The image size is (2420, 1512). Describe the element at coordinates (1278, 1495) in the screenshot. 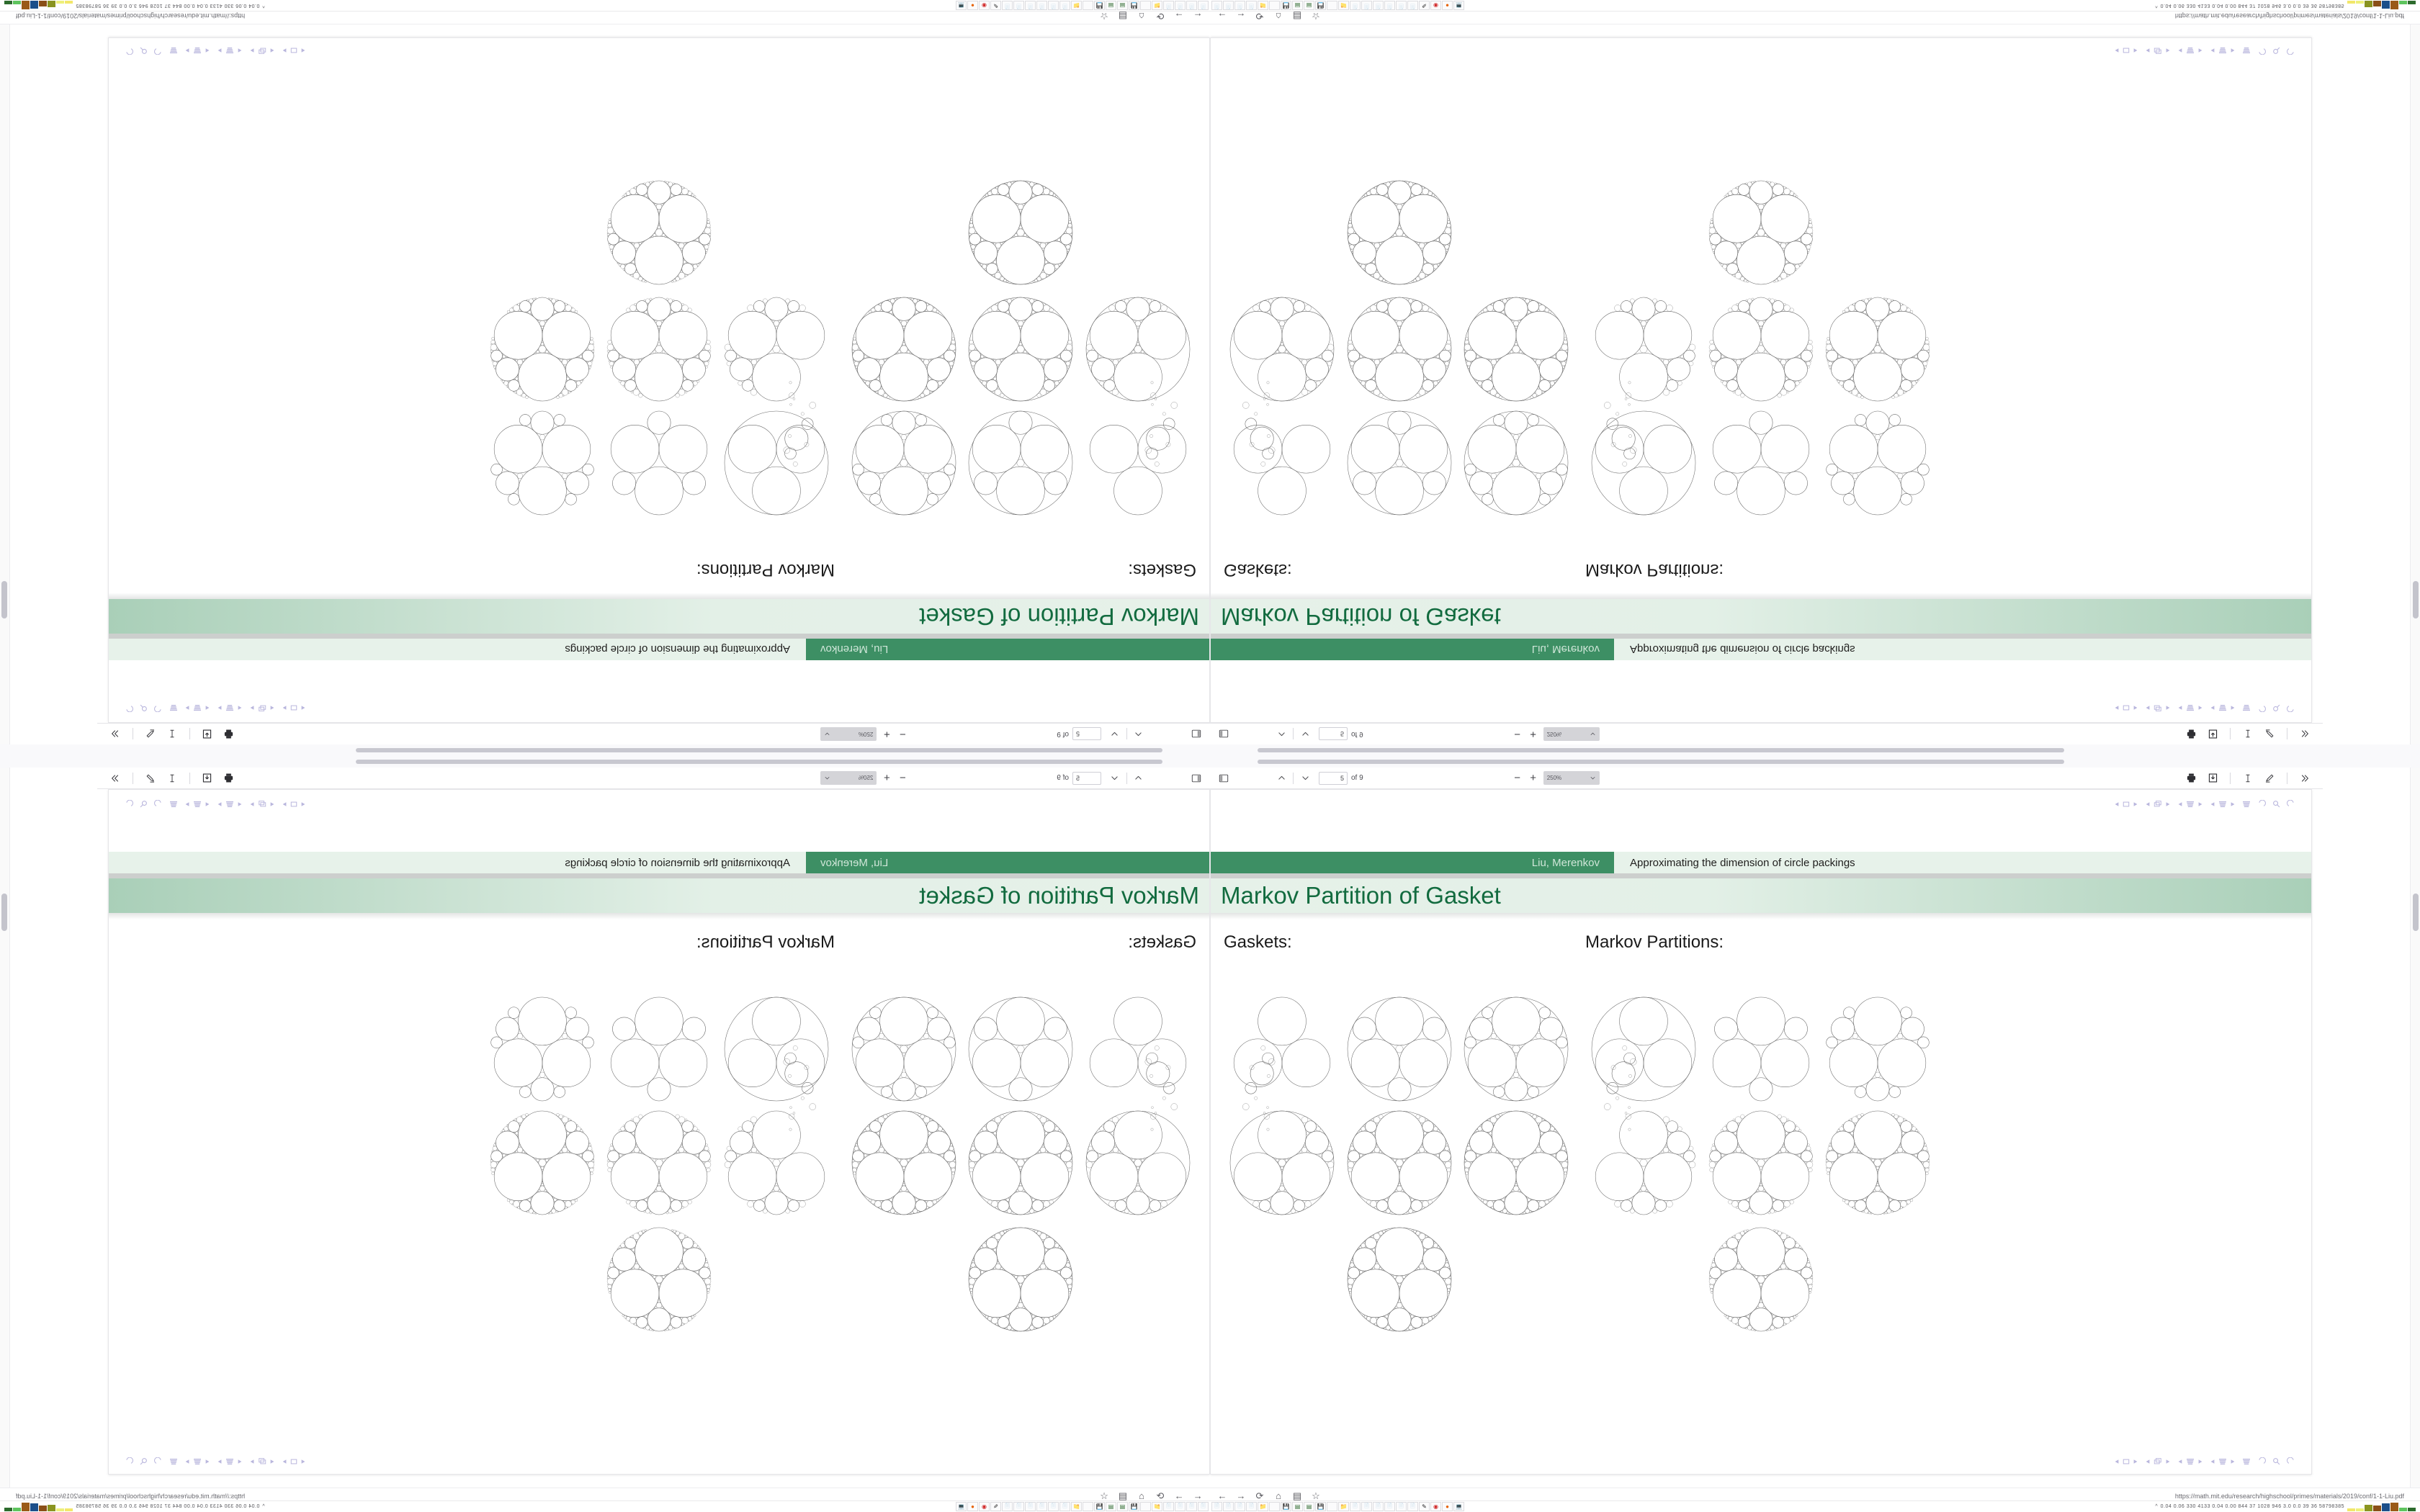

I see `home-icon: ⌂` at that location.